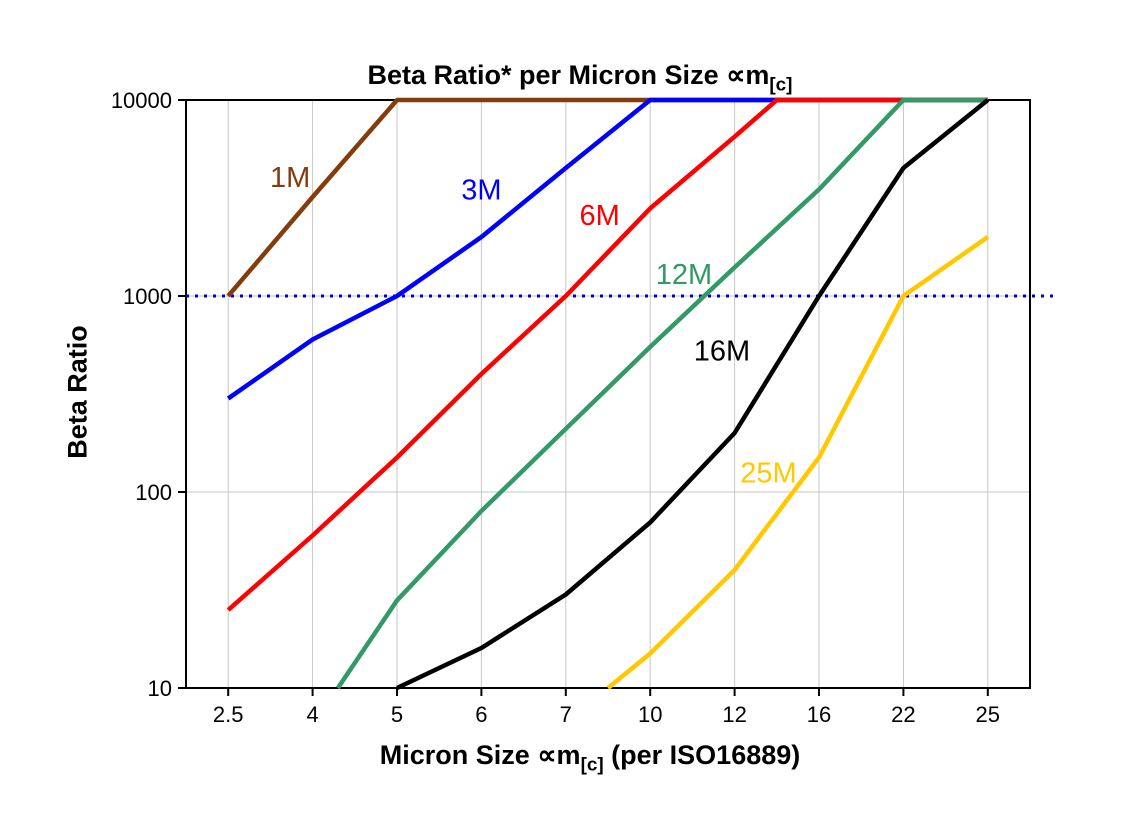  What do you see at coordinates (290, 178) in the screenshot?
I see `series-label-1M: 1M` at bounding box center [290, 178].